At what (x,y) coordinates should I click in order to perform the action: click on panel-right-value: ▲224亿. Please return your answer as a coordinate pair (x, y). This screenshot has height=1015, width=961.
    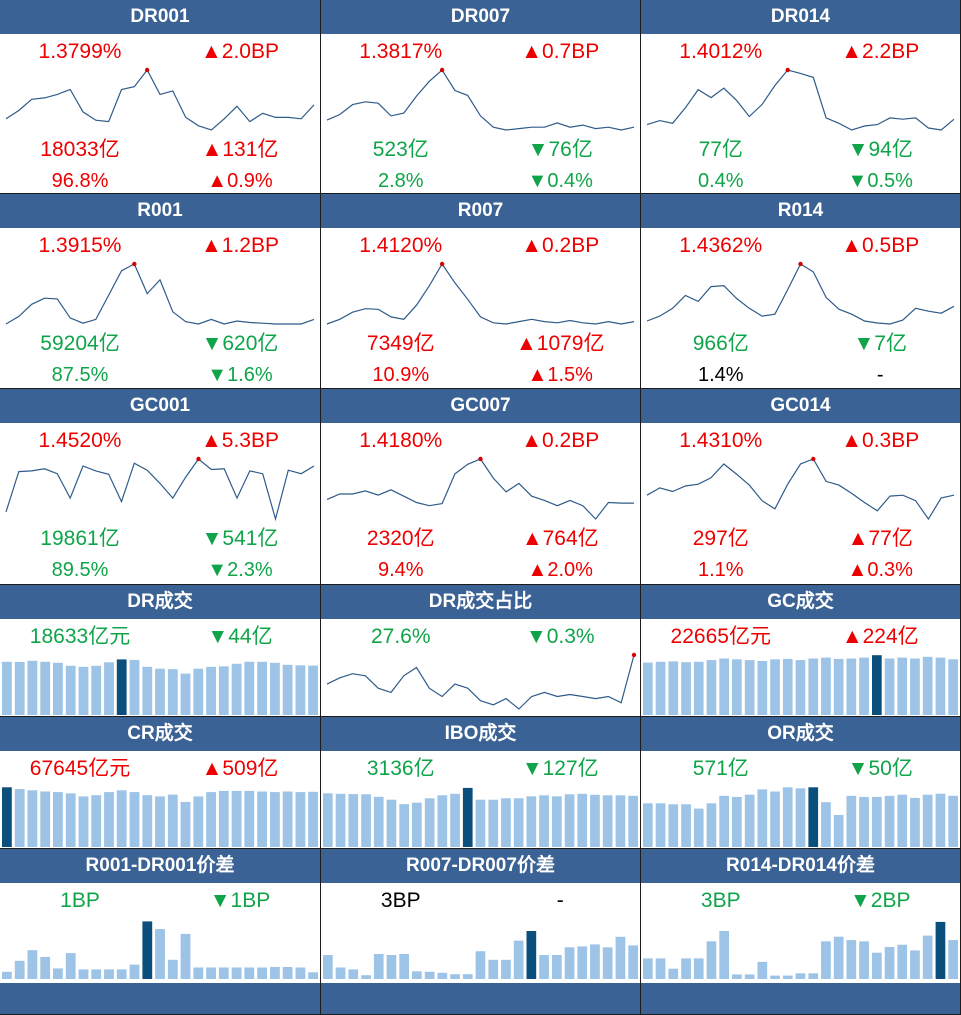
    Looking at the image, I should click on (880, 636).